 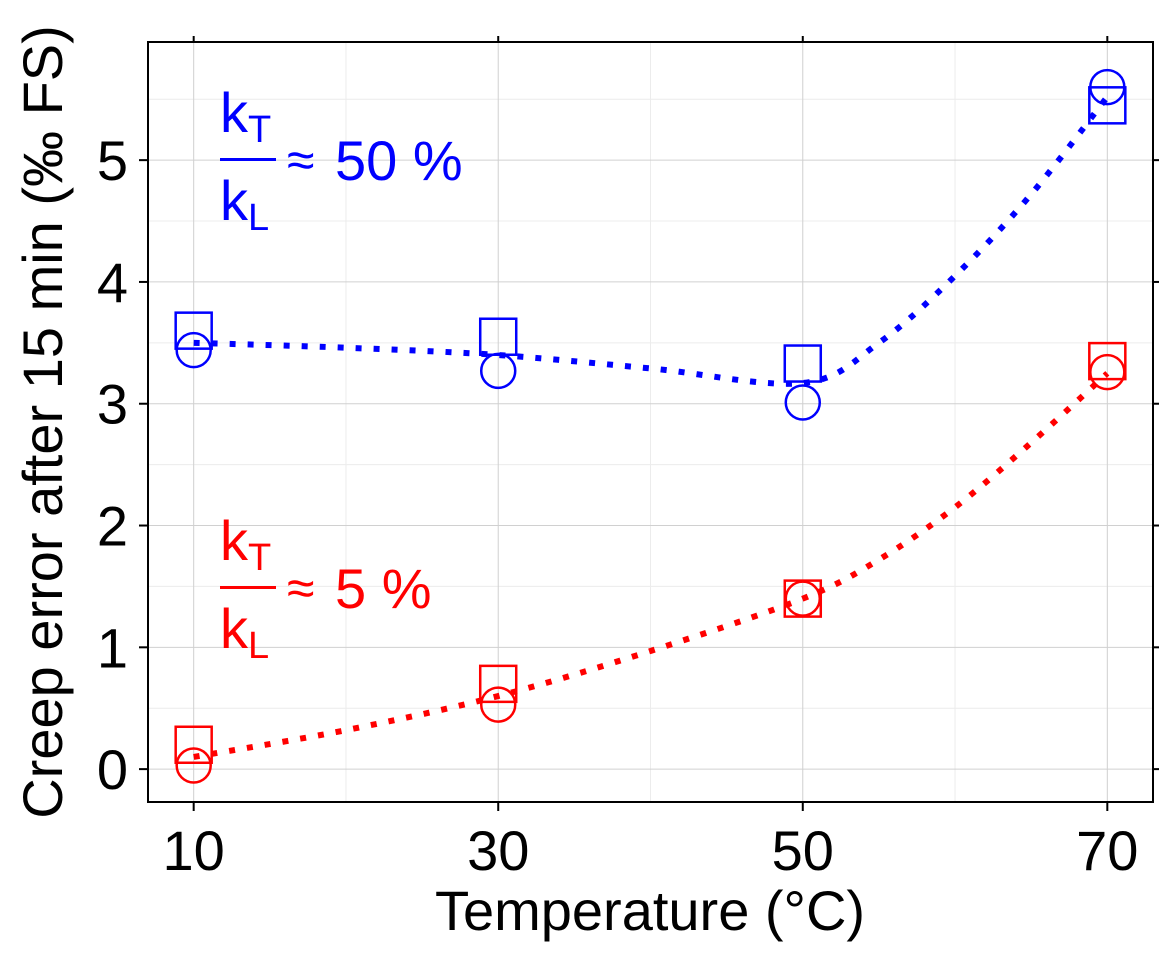 What do you see at coordinates (244, 204) in the screenshot?
I see `annotation-50-denominator: kL` at bounding box center [244, 204].